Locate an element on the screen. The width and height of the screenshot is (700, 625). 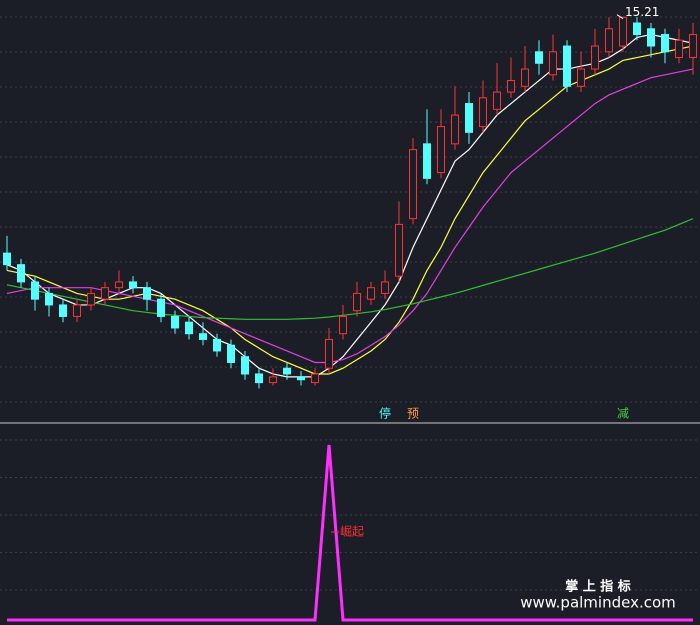
signal-label: 预 is located at coordinates (413, 414).